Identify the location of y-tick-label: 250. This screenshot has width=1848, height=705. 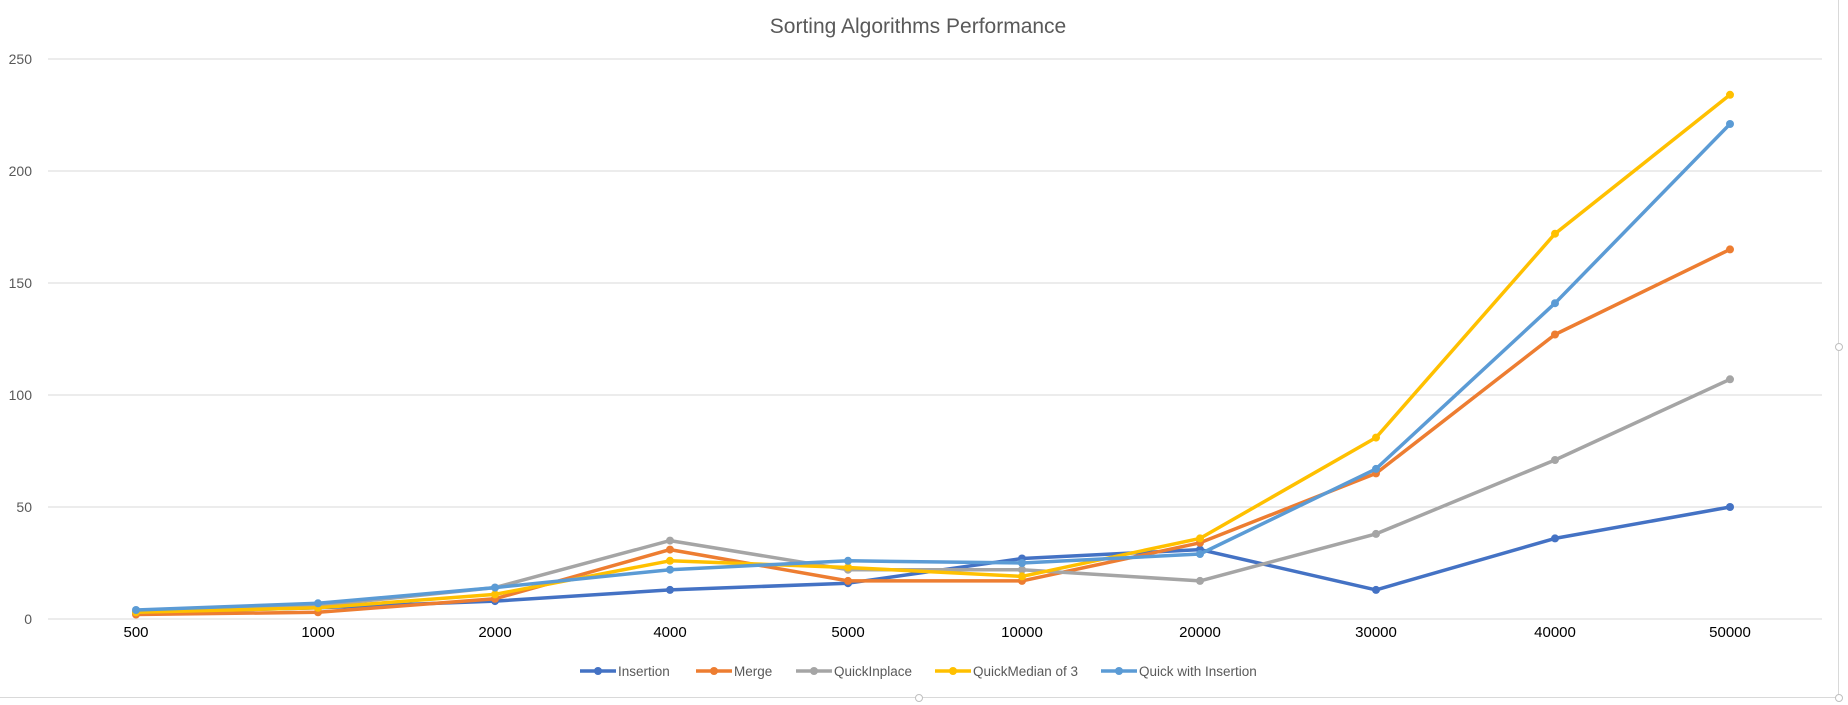
(21, 59).